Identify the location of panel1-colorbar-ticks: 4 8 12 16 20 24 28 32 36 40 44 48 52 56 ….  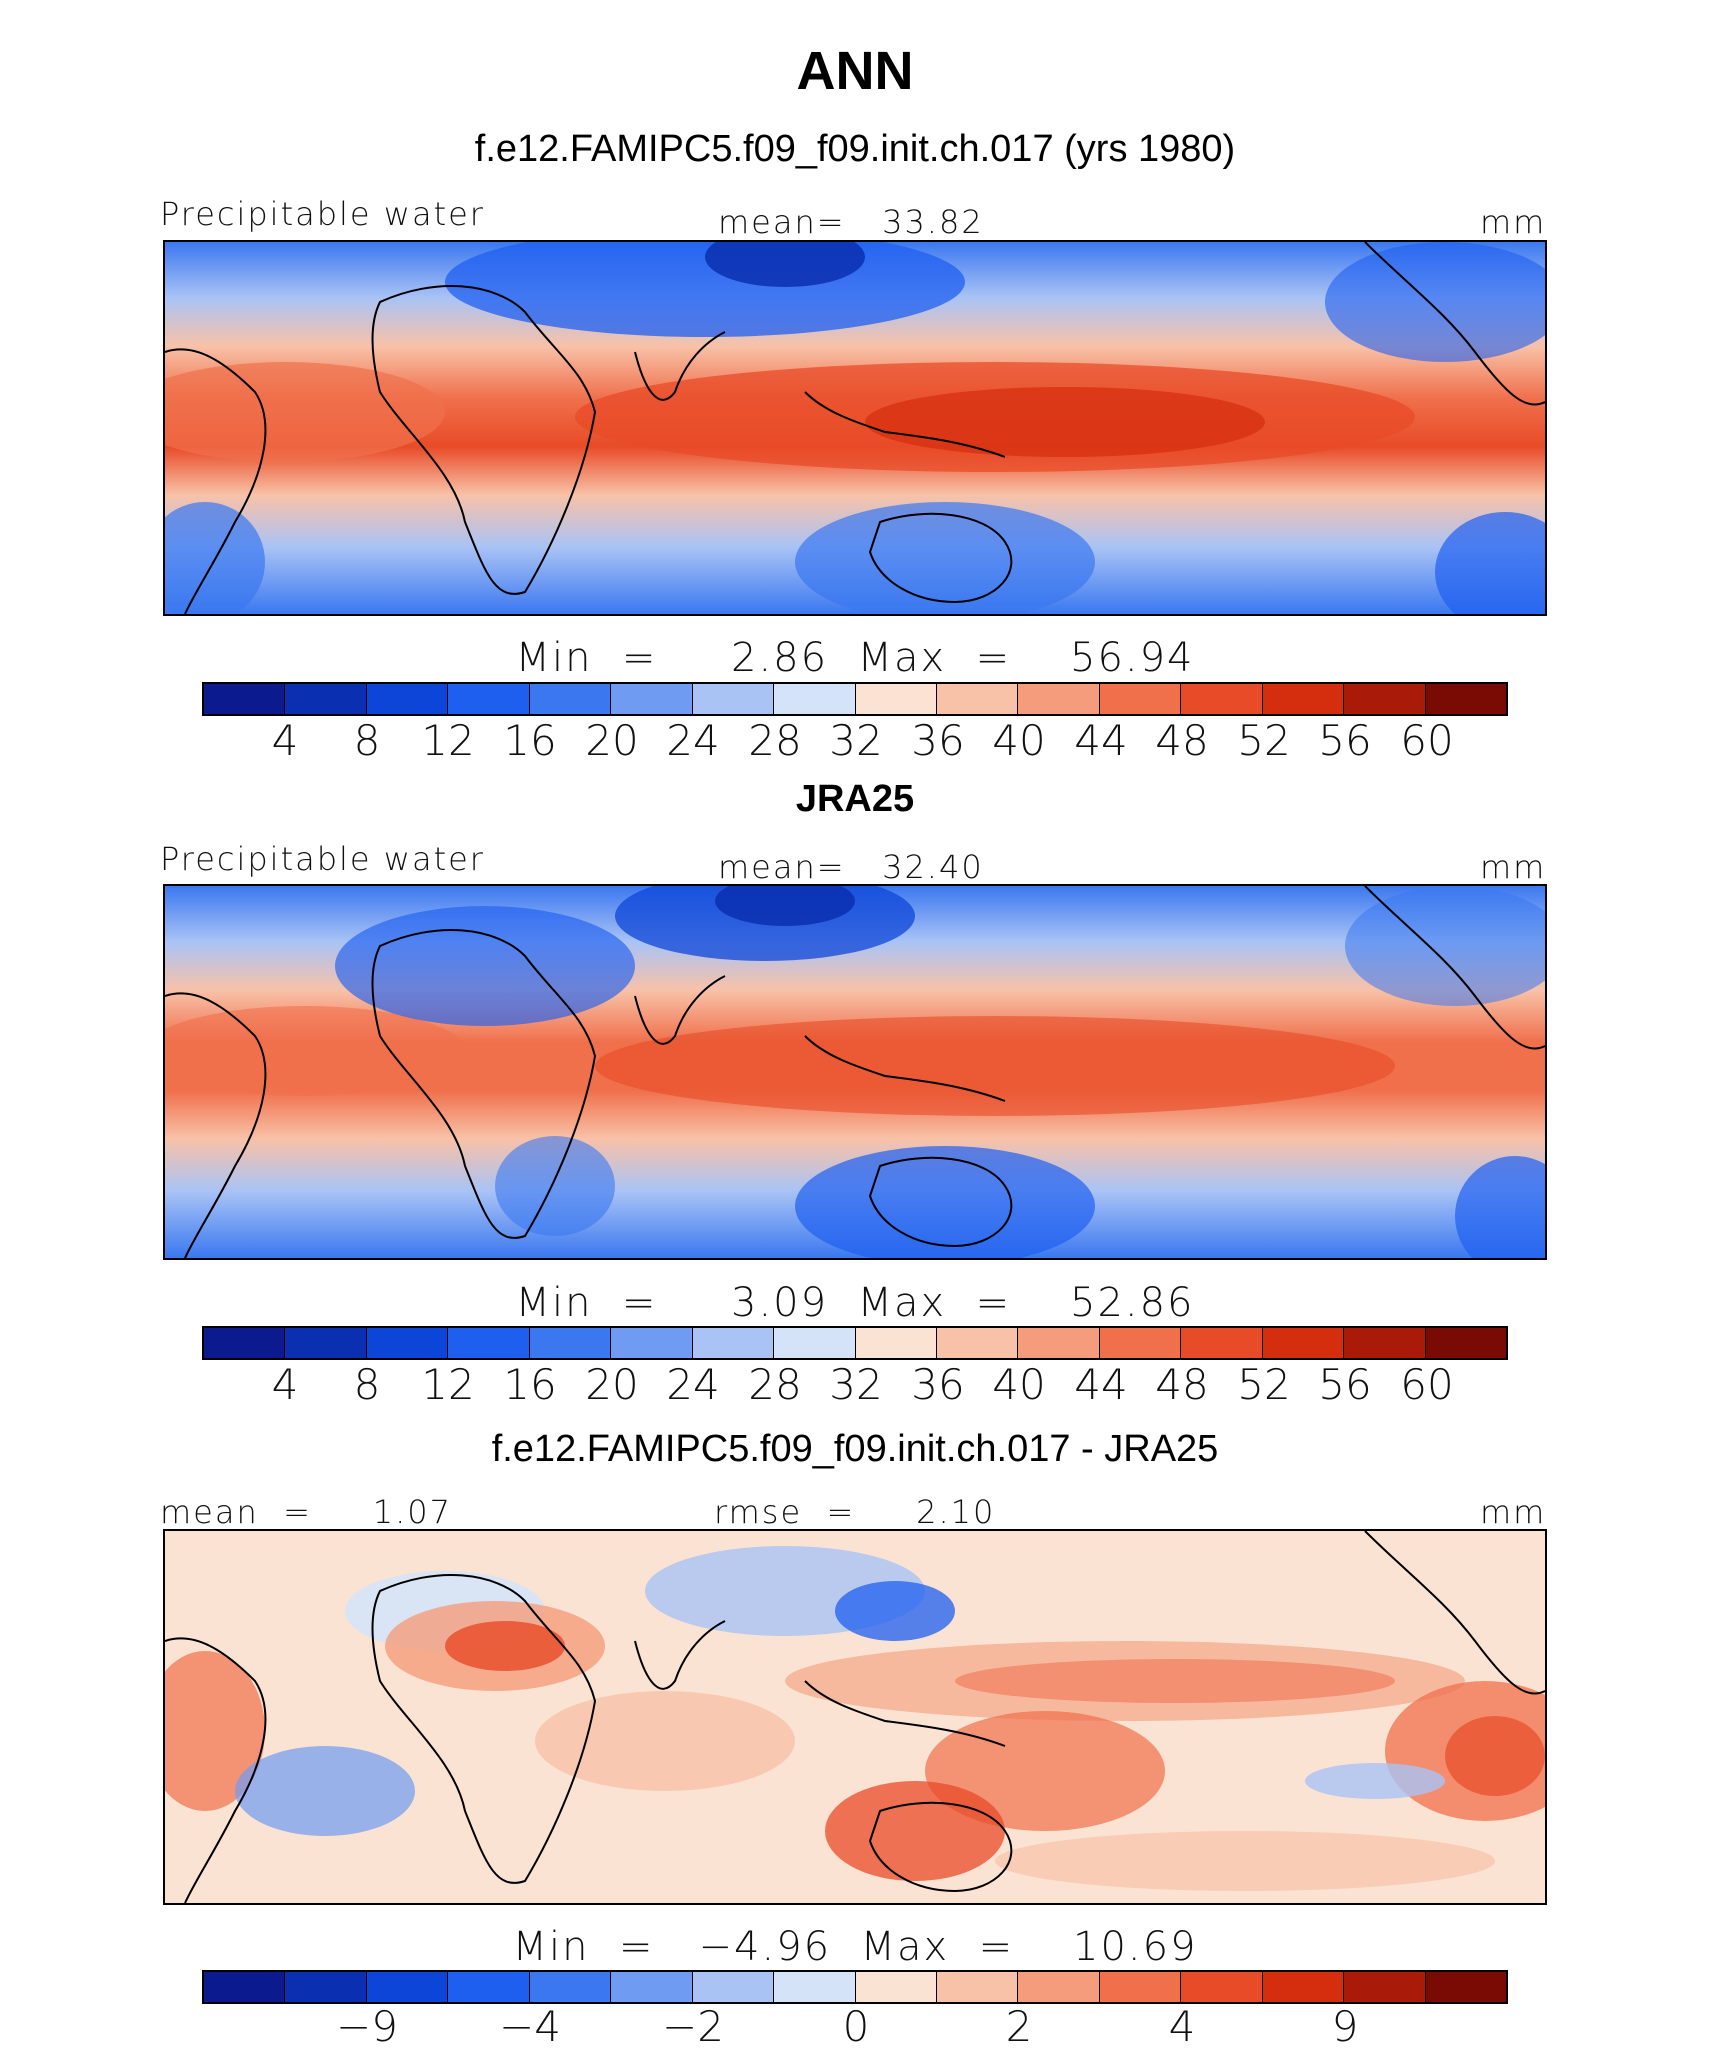
(855, 746).